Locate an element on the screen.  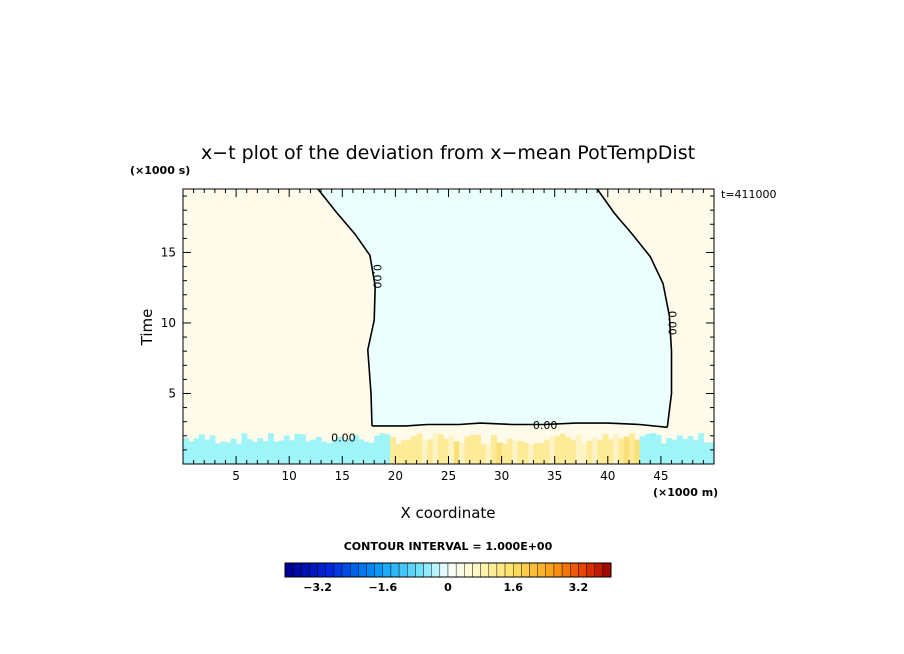
x-tick-label: 30 is located at coordinates (501, 476).